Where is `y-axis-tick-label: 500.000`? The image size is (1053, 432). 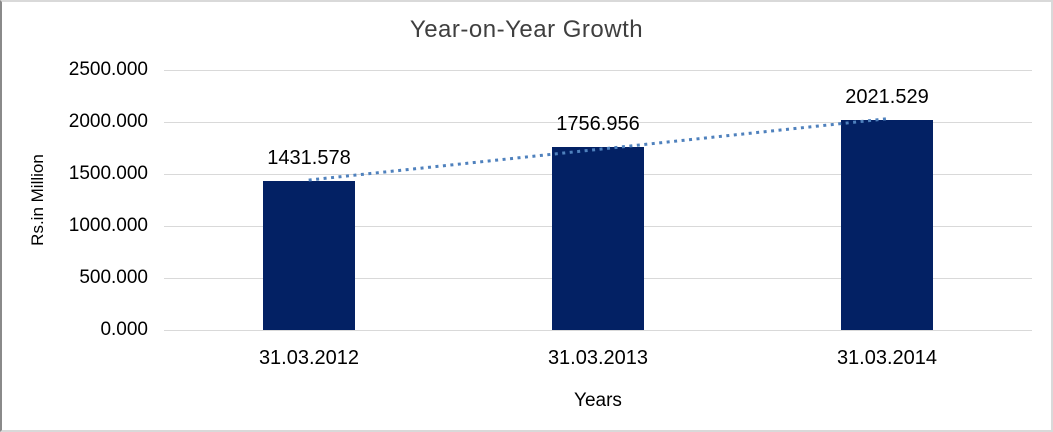
y-axis-tick-label: 500.000 is located at coordinates (113, 277).